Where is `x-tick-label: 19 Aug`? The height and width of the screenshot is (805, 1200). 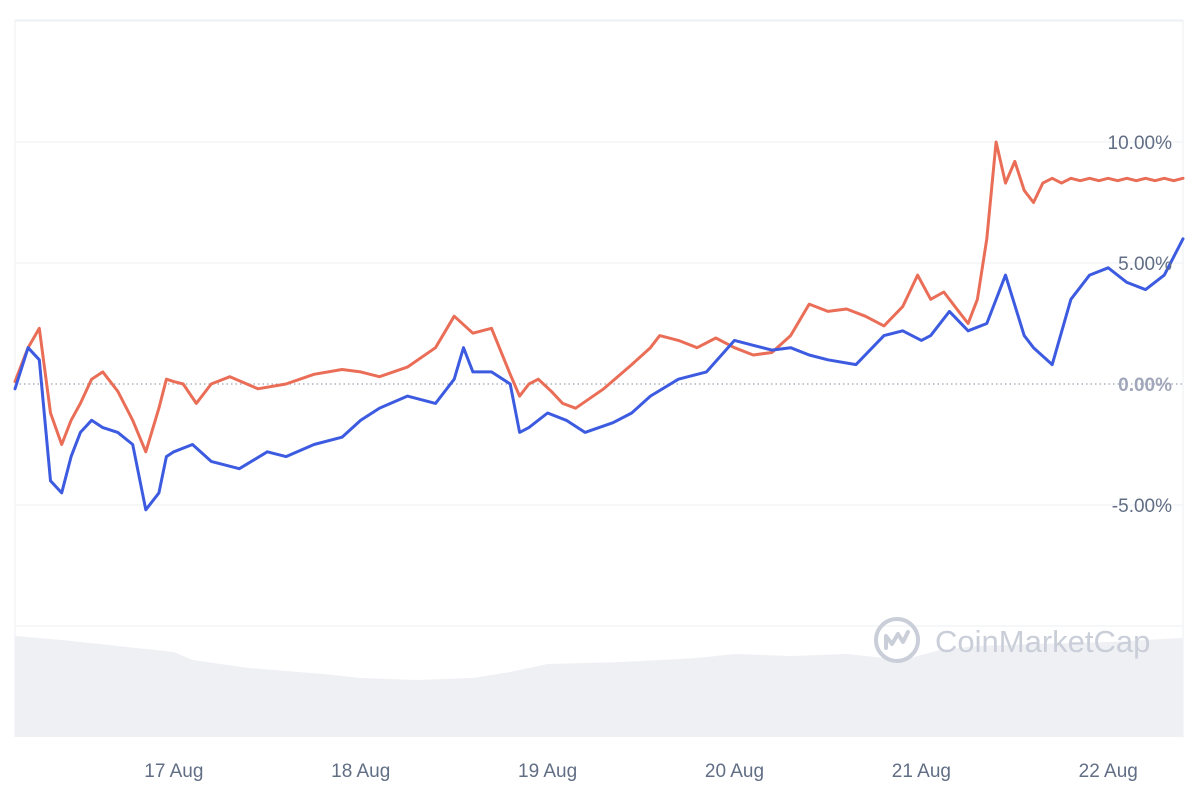
x-tick-label: 19 Aug is located at coordinates (547, 771).